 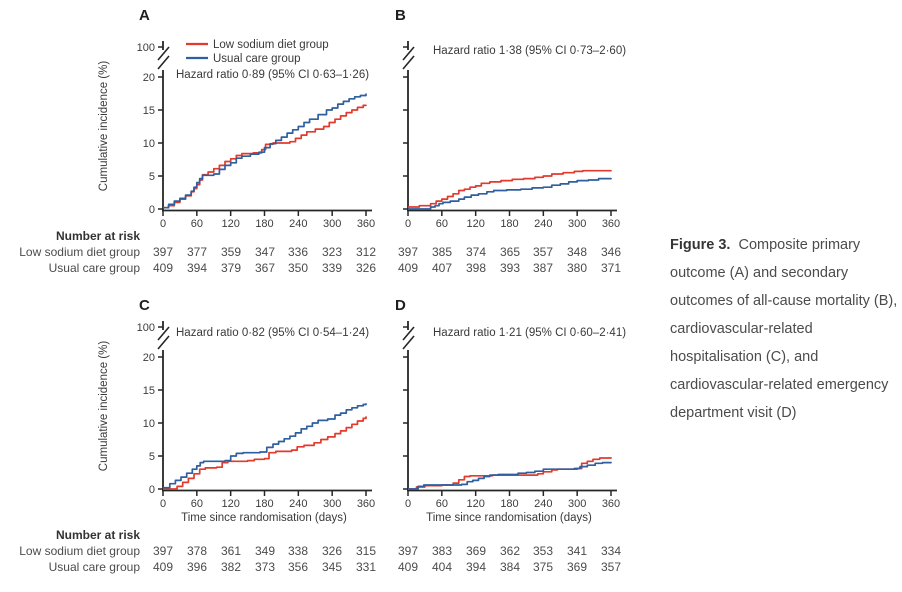 What do you see at coordinates (152, 210) in the screenshot?
I see `y-tick-label: 0` at bounding box center [152, 210].